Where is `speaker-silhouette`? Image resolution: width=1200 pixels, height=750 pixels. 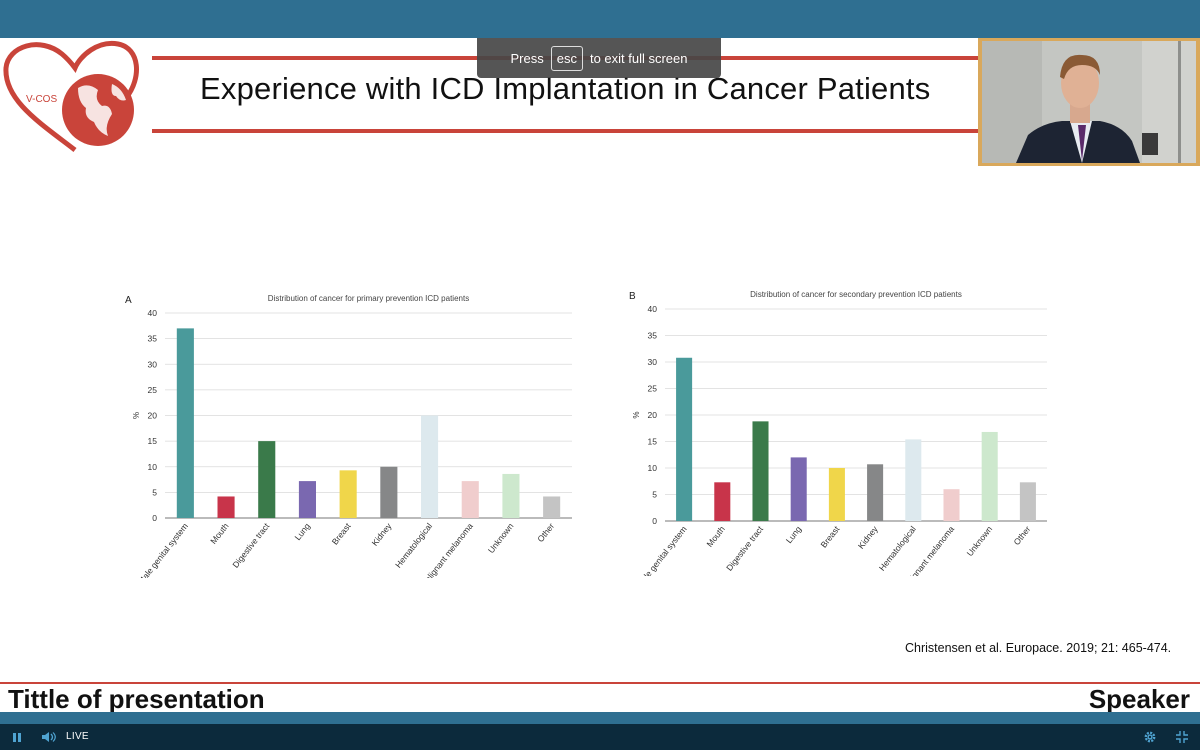
speaker-silhouette is located at coordinates (1089, 102).